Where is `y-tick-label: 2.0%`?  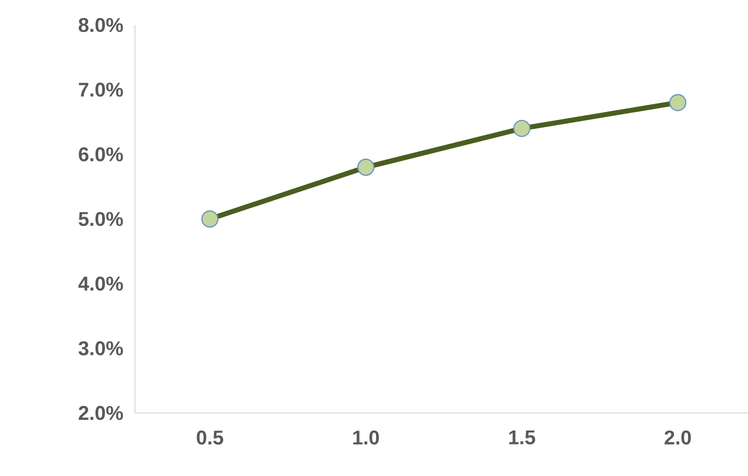
y-tick-label: 2.0% is located at coordinates (100, 413).